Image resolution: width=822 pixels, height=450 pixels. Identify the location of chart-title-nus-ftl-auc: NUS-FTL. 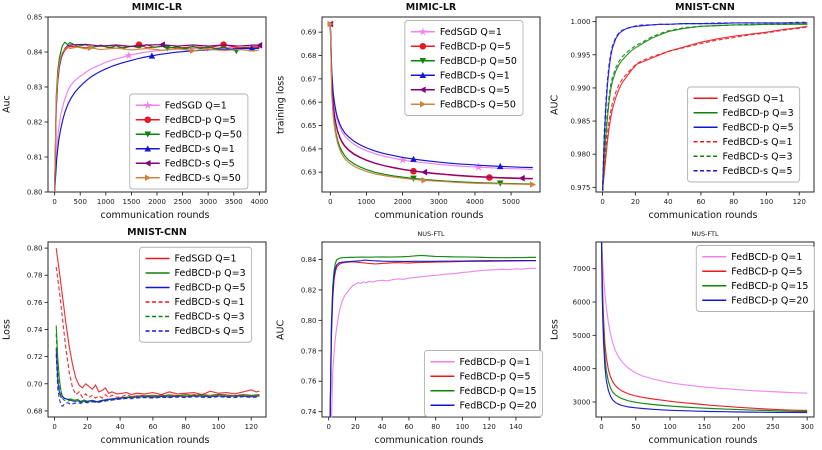
(431, 234).